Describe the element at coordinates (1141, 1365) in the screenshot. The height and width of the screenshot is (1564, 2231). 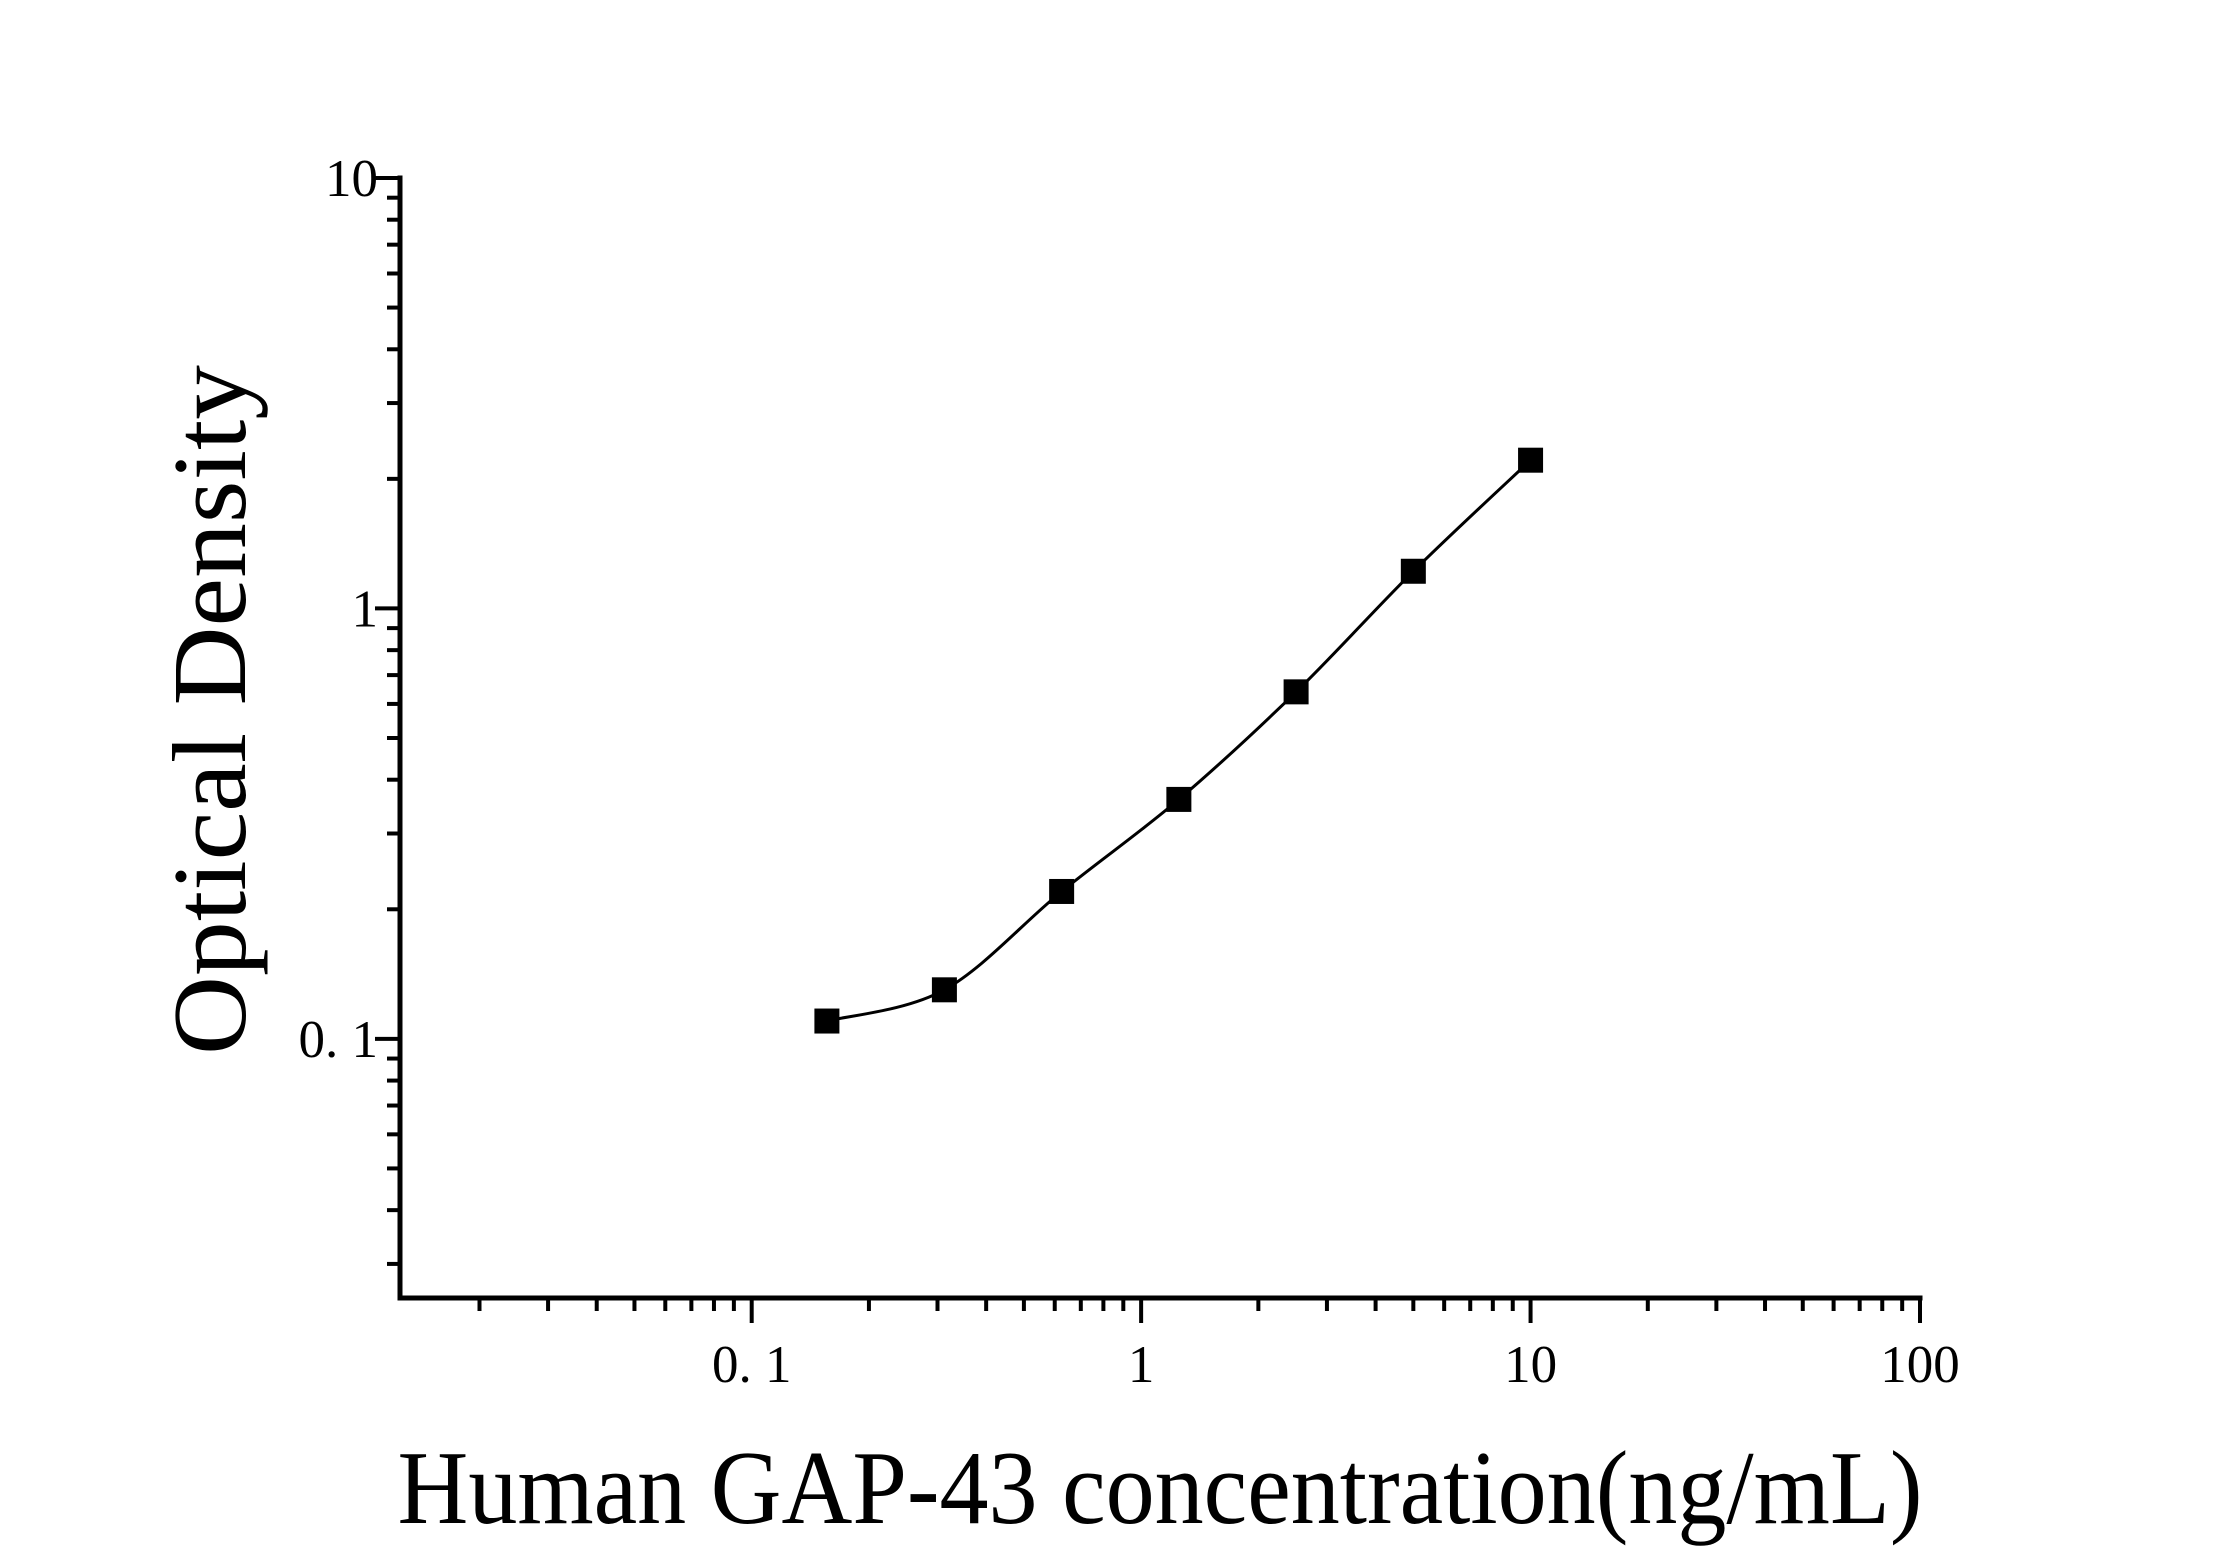
I see `x-tick-label: 1` at that location.